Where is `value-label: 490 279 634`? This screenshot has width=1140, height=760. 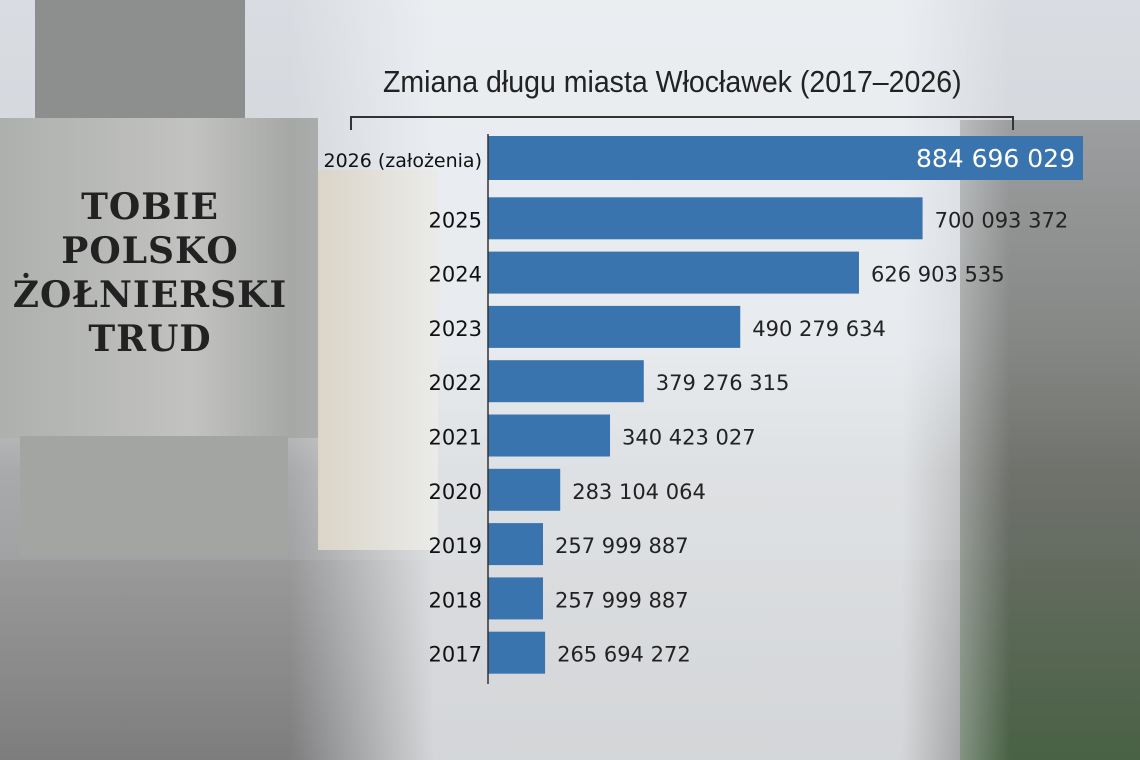
value-label: 490 279 634 is located at coordinates (819, 329).